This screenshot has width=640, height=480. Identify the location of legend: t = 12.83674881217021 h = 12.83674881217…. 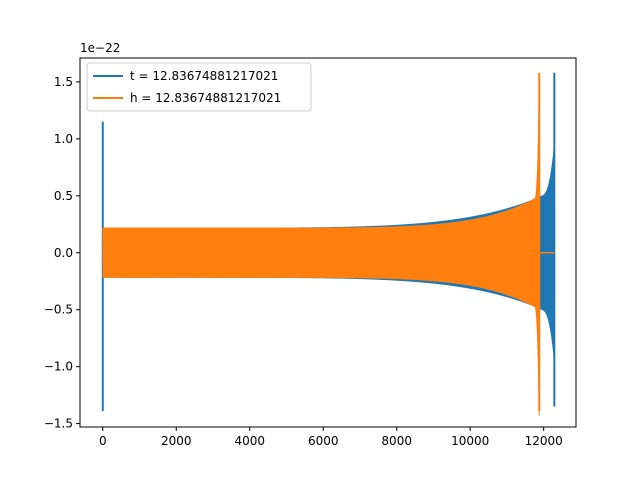
(199, 87).